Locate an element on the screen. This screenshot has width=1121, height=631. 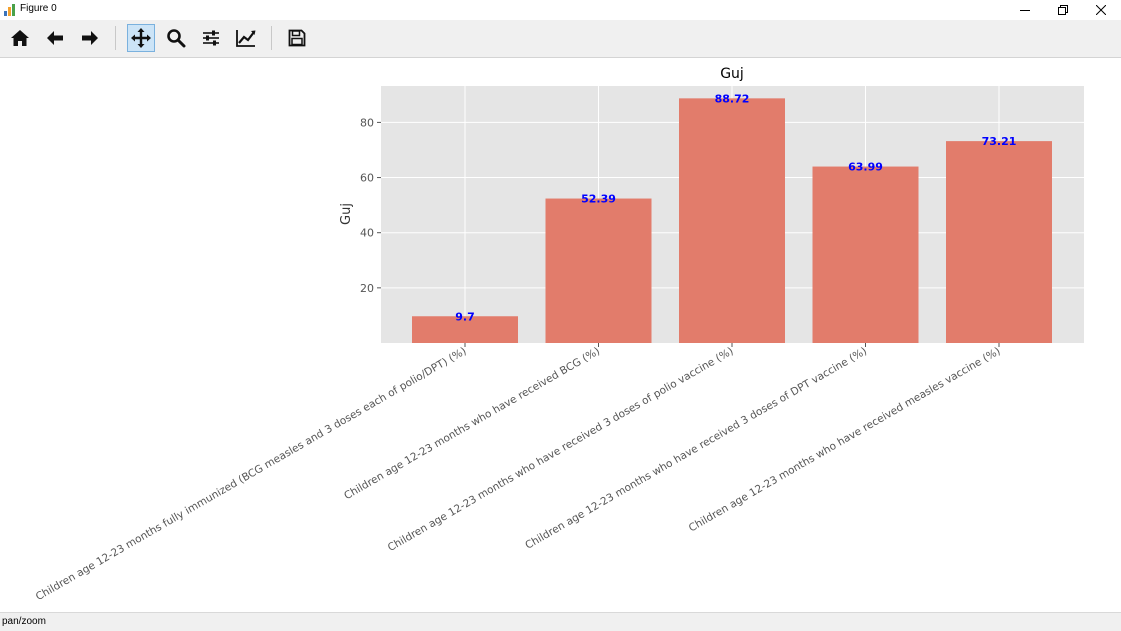
restore-button is located at coordinates (1063, 10).